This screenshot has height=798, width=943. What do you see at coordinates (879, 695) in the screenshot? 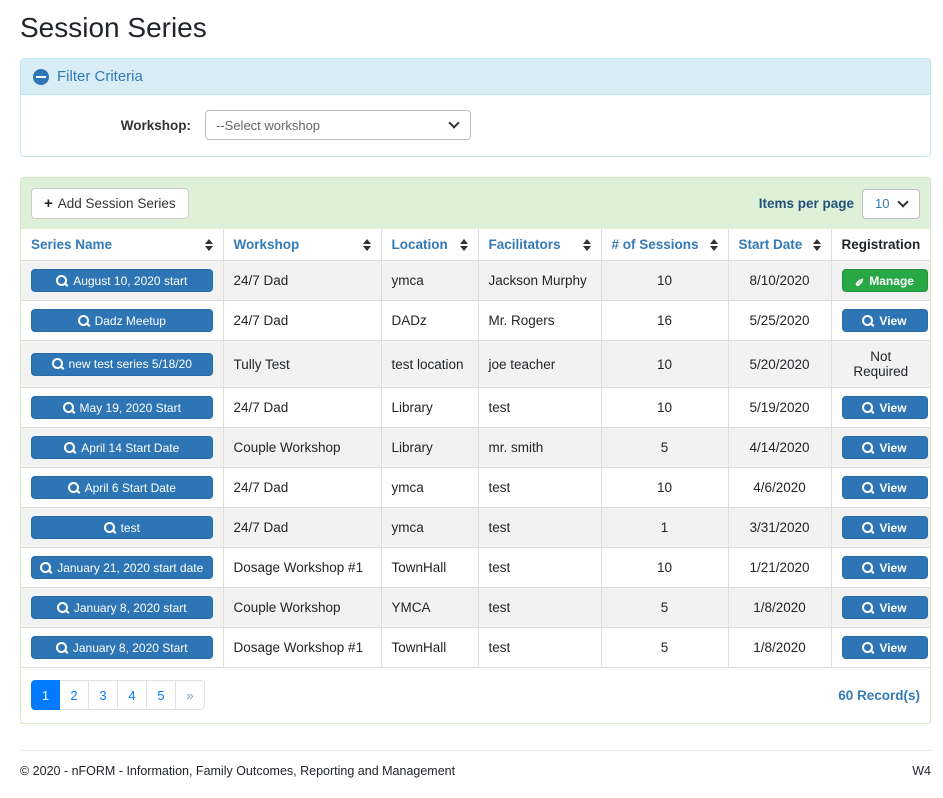
I see `records-count: 60 Record(s)` at bounding box center [879, 695].